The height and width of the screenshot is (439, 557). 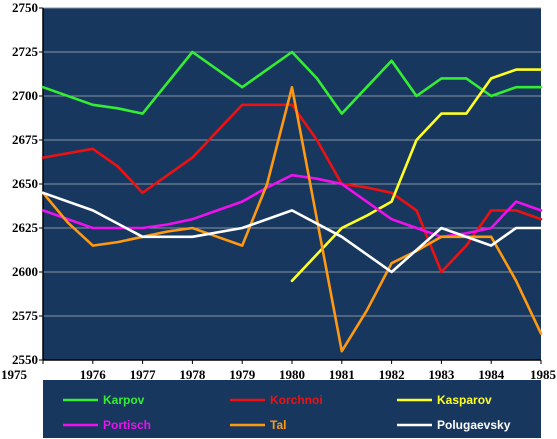 What do you see at coordinates (25, 271) in the screenshot?
I see `y-tick-label: 2600` at bounding box center [25, 271].